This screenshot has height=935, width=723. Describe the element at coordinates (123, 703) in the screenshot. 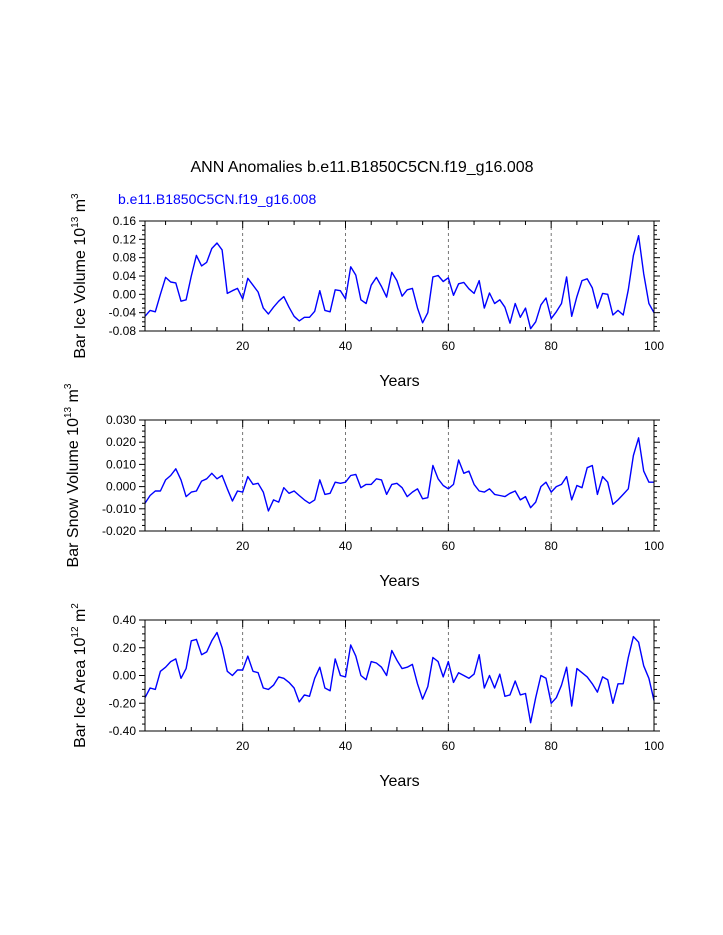

I see `y-tick-label: -0.20` at that location.